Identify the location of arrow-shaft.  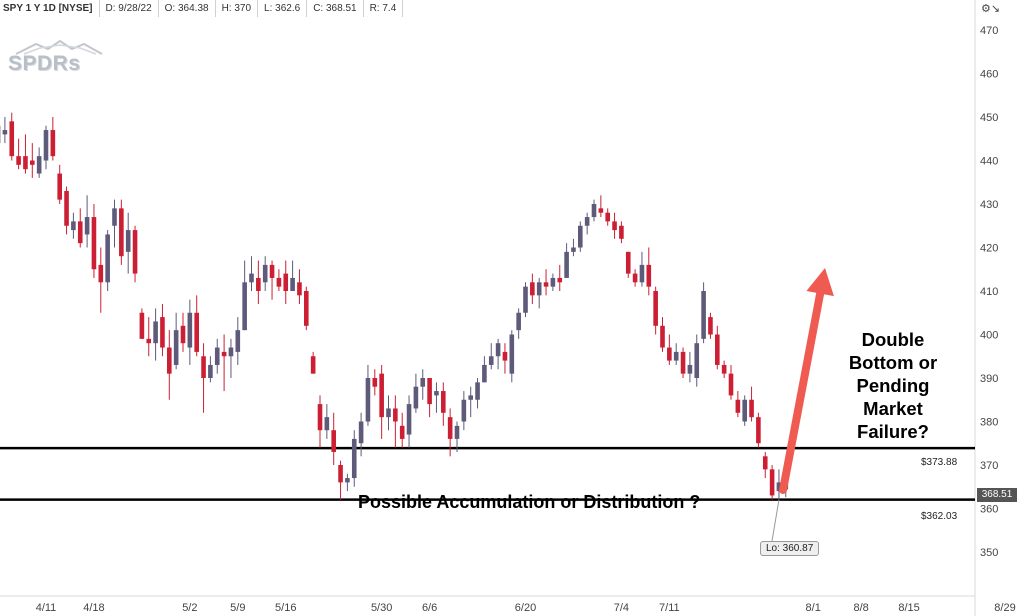
(802, 391).